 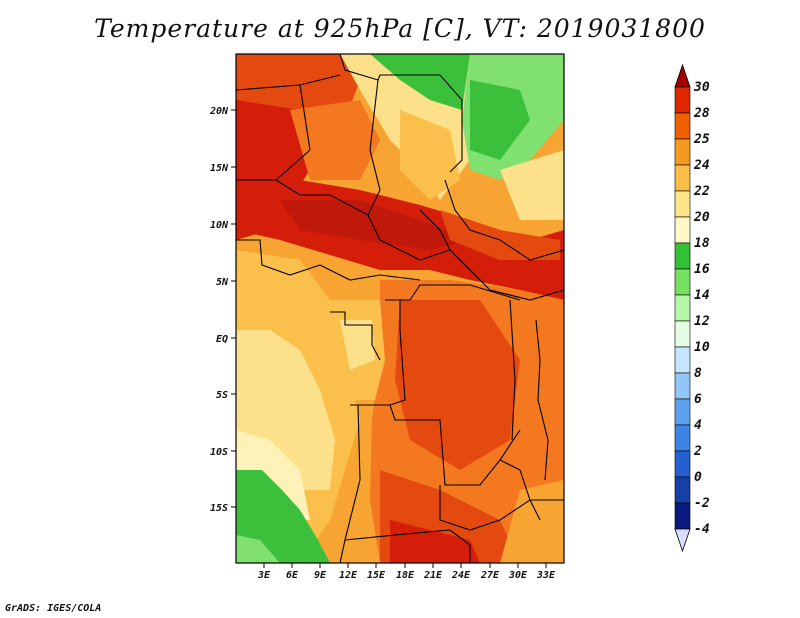 I want to click on colorbar-label: 16, so click(x=702, y=269).